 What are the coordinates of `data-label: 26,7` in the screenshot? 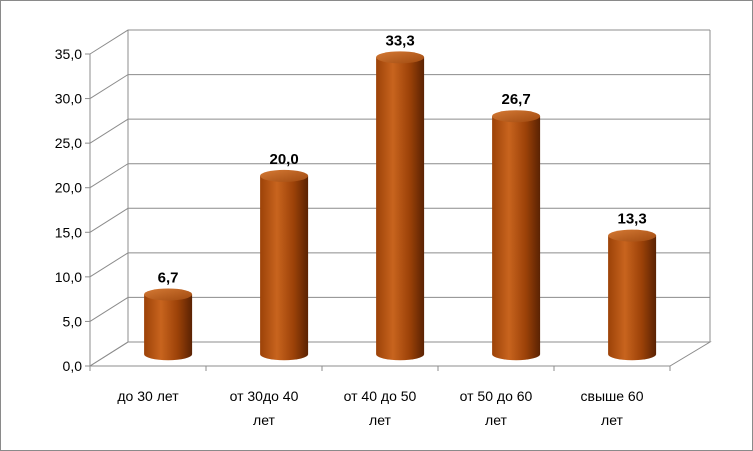 It's located at (515, 99).